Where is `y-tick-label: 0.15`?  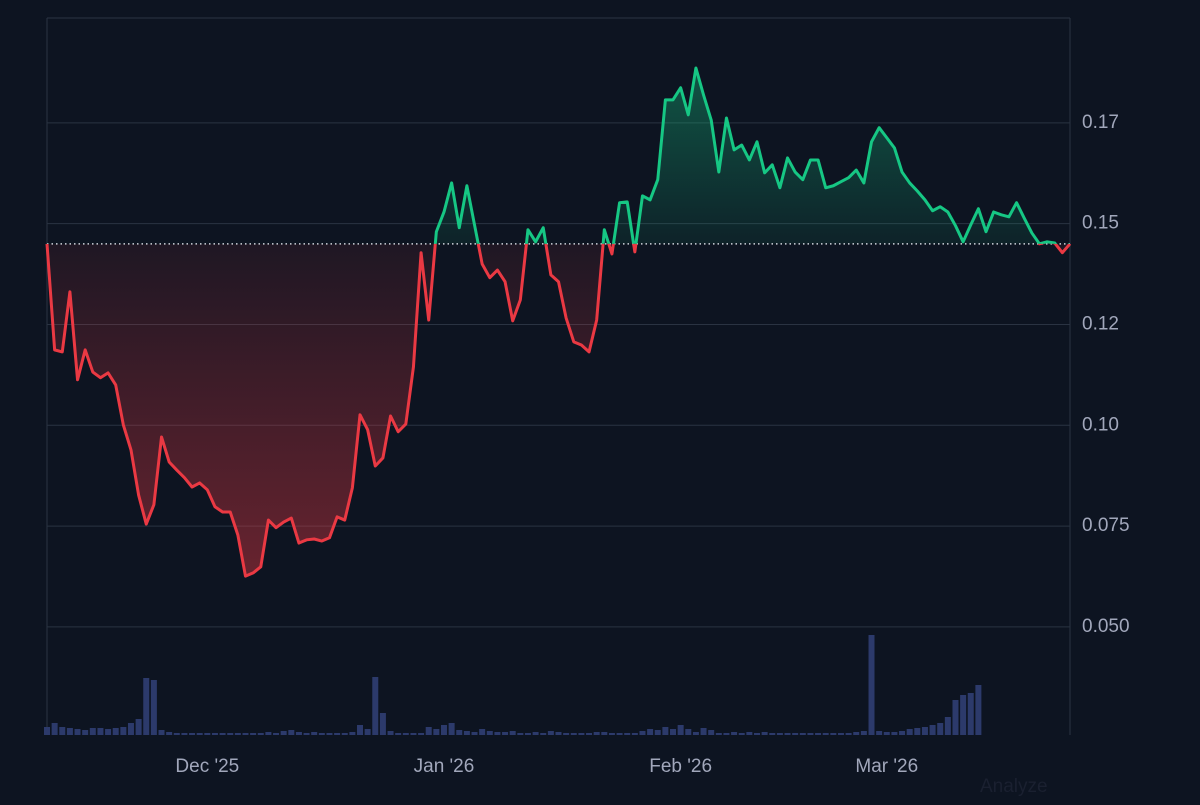 y-tick-label: 0.15 is located at coordinates (1100, 223).